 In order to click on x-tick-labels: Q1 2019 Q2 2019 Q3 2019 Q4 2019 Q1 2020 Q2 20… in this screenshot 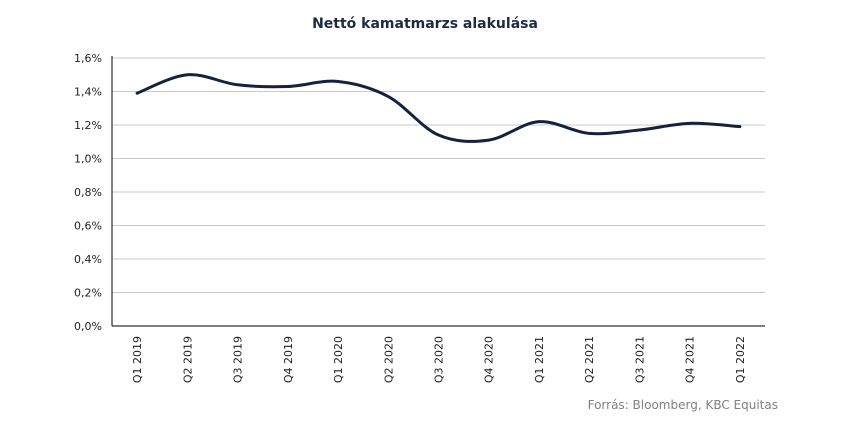, I will do `click(439, 359)`.